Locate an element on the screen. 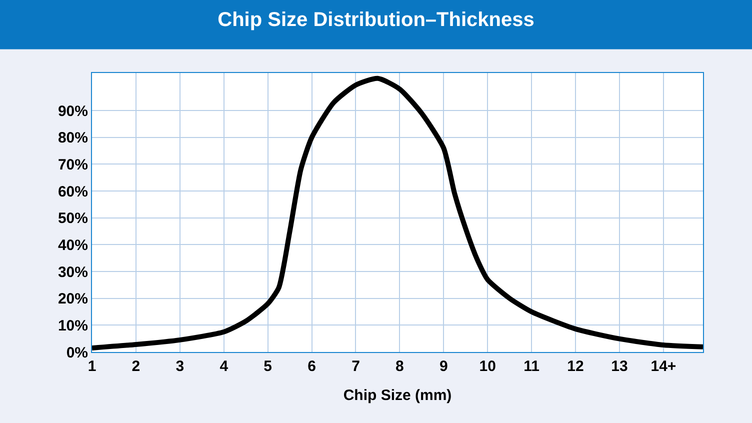 The width and height of the screenshot is (752, 423). x-tick-label: 11 is located at coordinates (532, 366).